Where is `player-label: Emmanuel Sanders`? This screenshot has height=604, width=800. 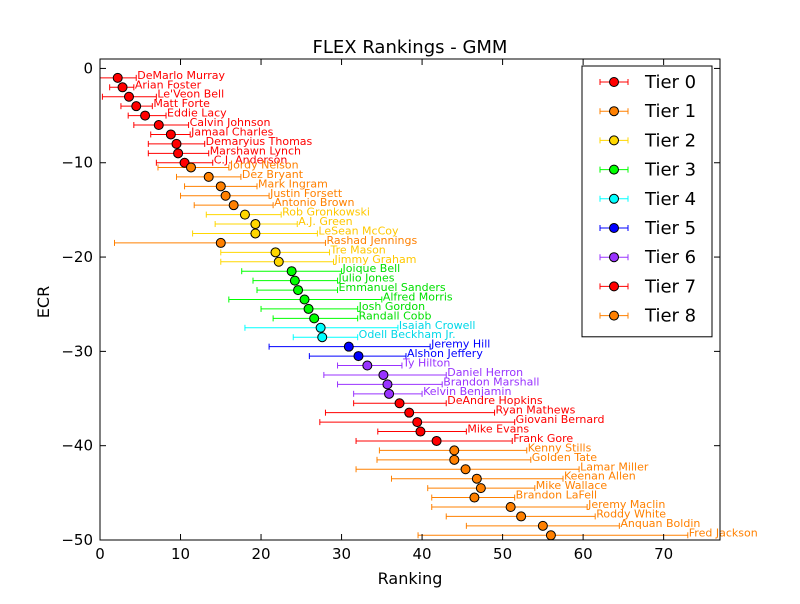 player-label: Emmanuel Sanders is located at coordinates (392, 287).